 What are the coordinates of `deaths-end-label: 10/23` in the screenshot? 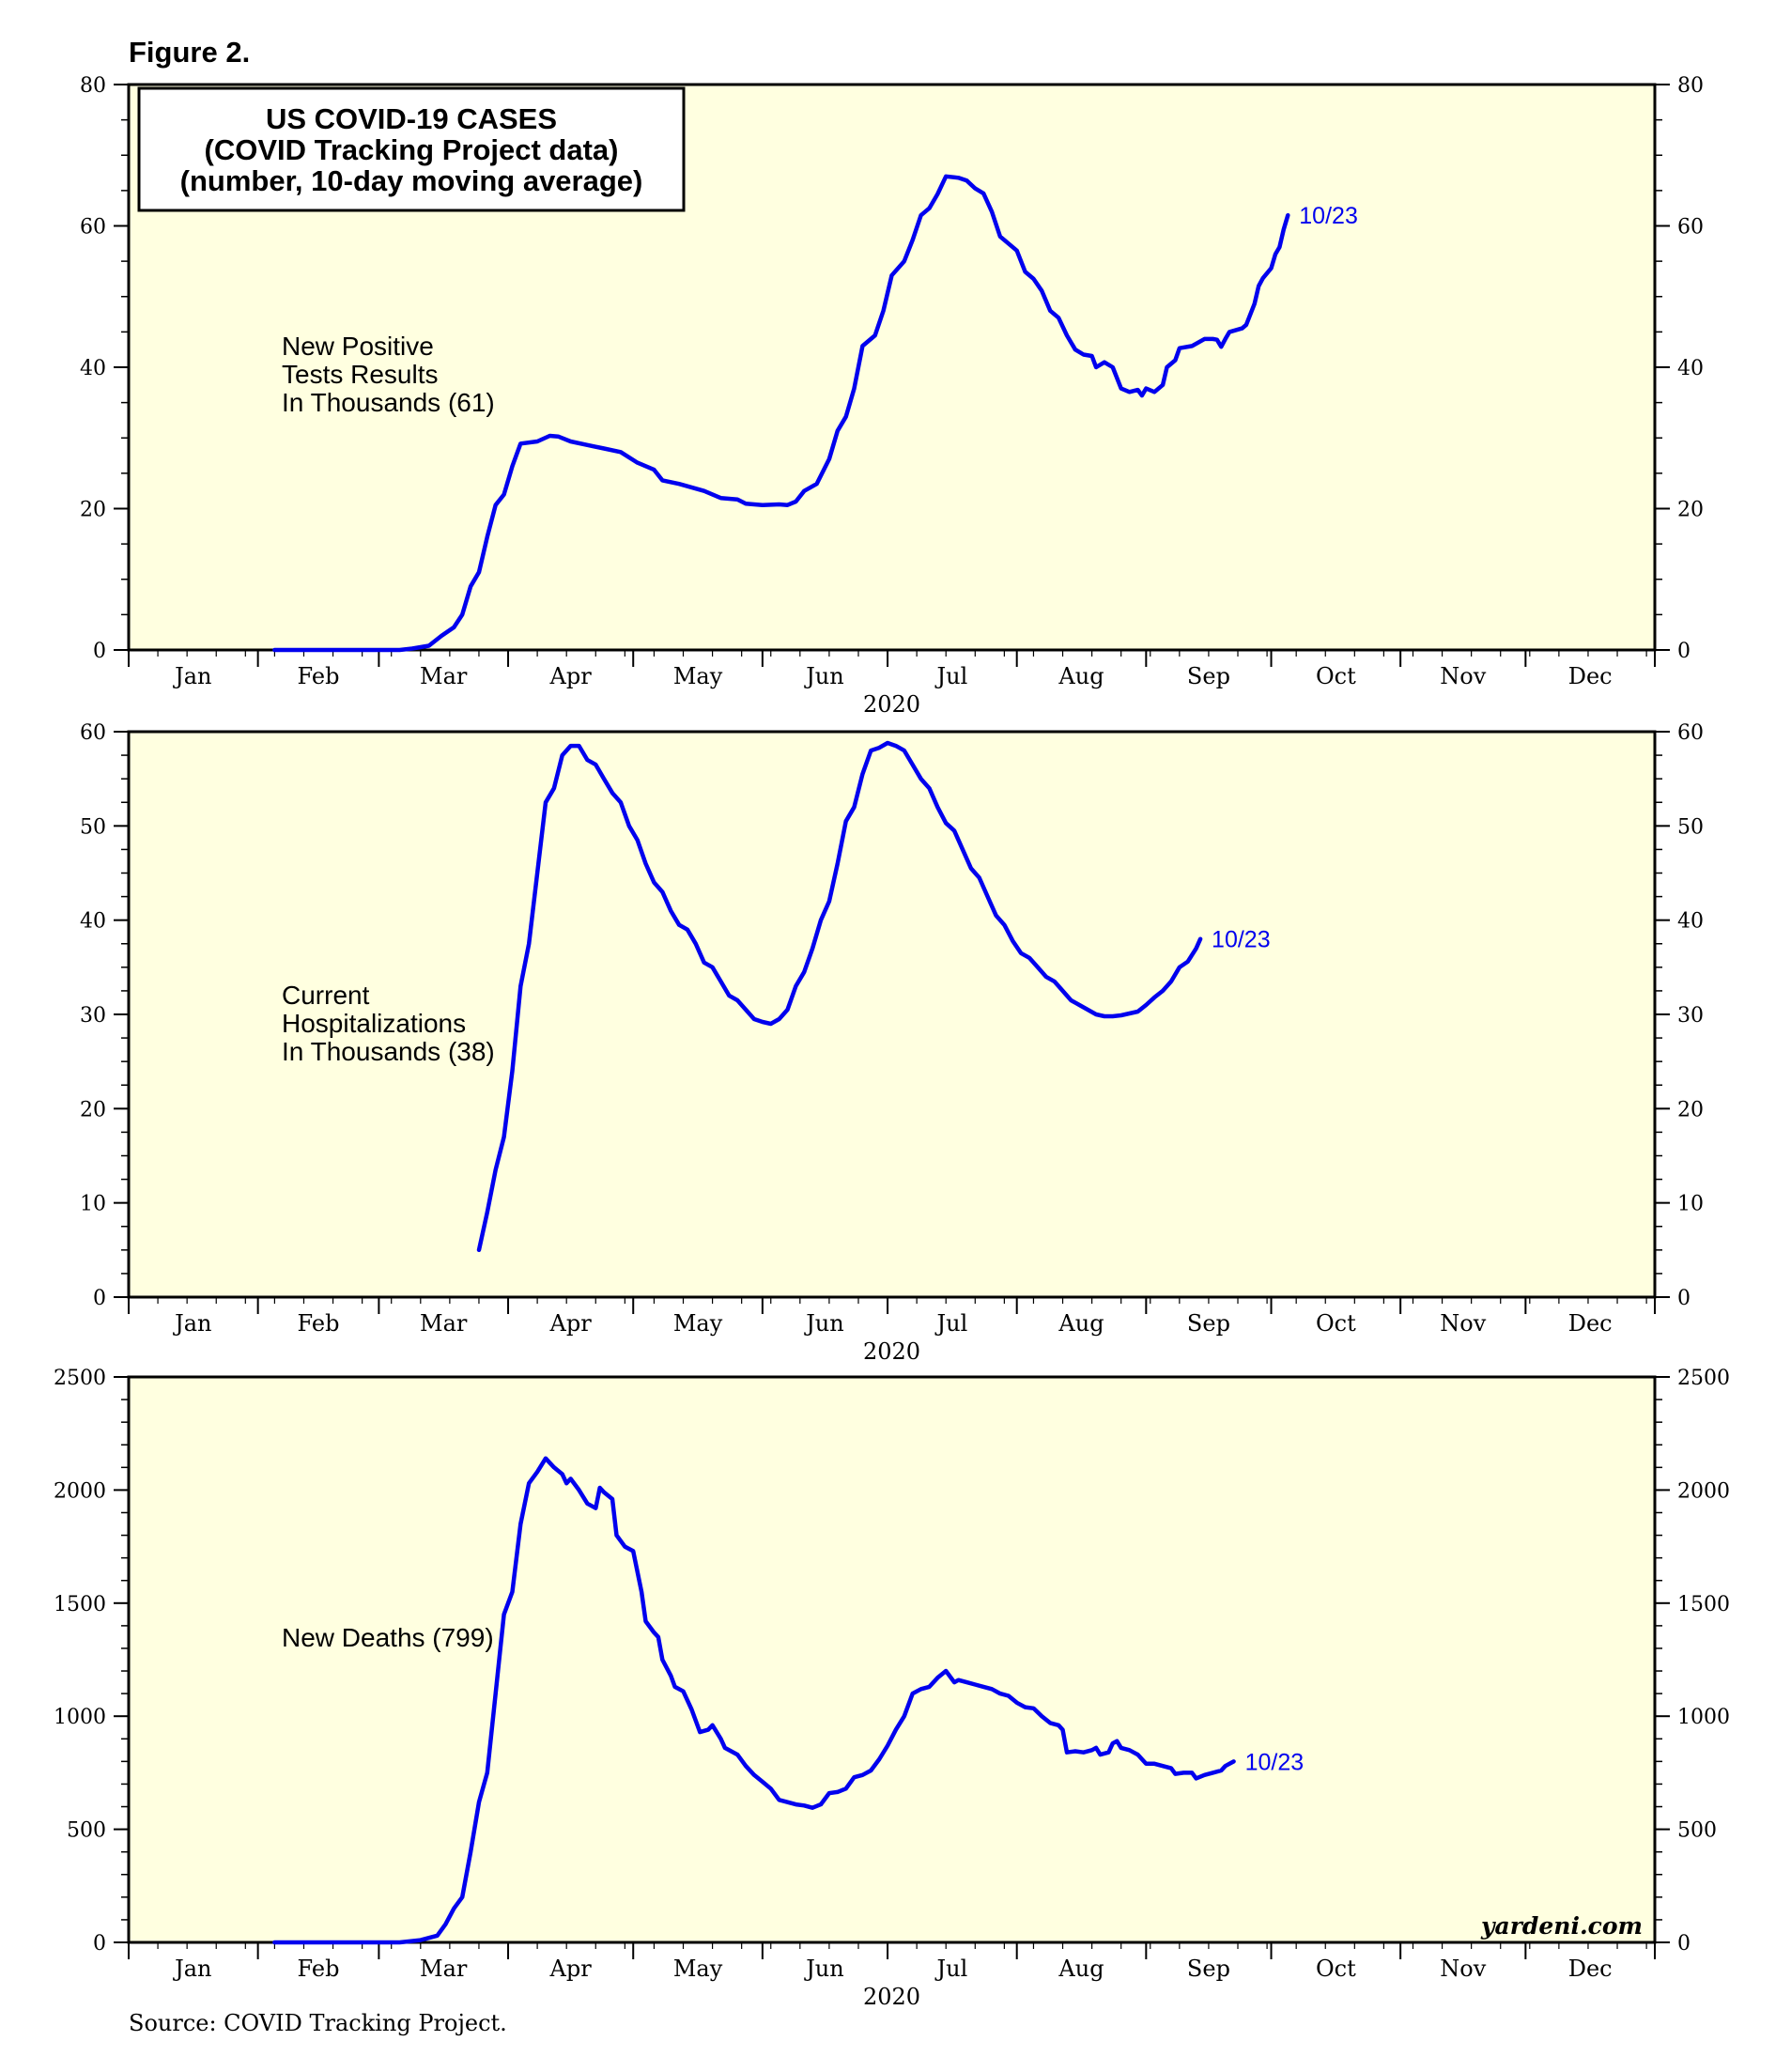 It's located at (1275, 1762).